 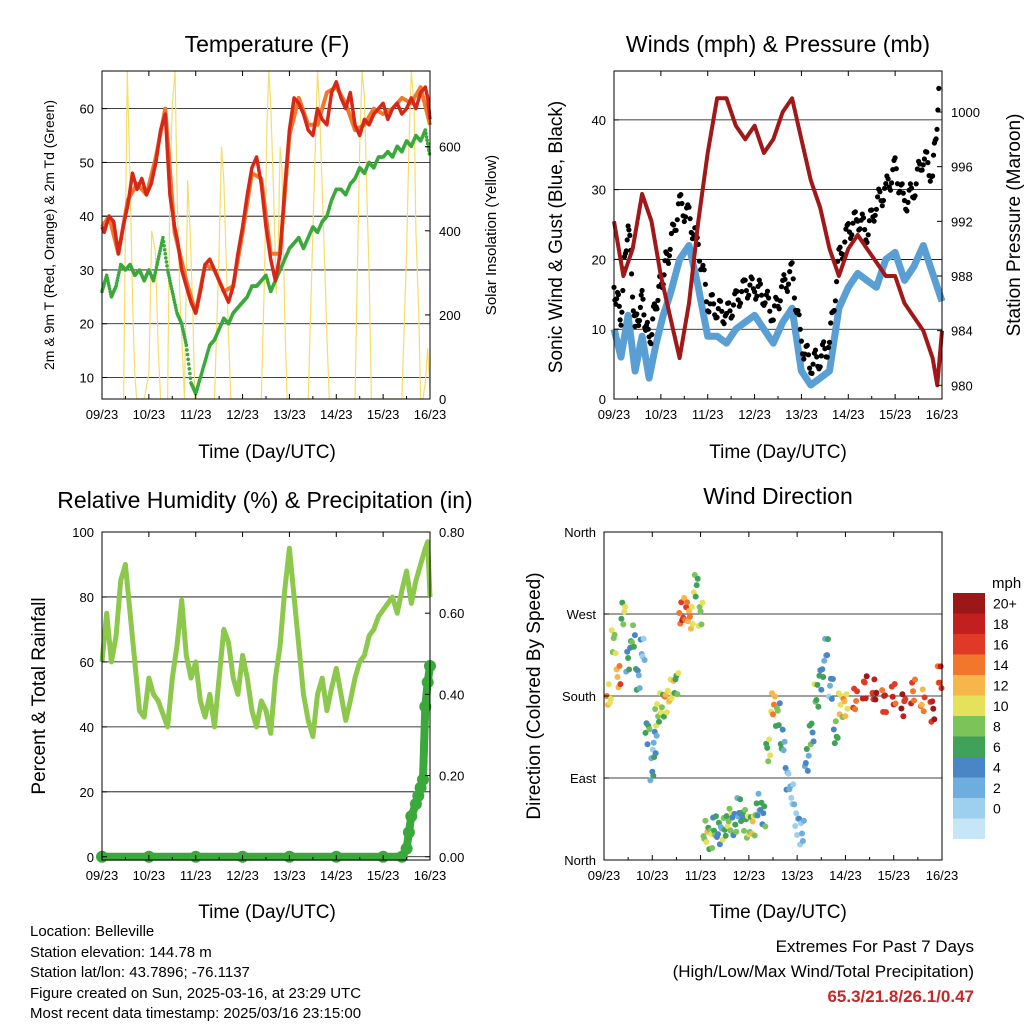 What do you see at coordinates (942, 414) in the screenshot?
I see `x-tick-label: 16/23` at bounding box center [942, 414].